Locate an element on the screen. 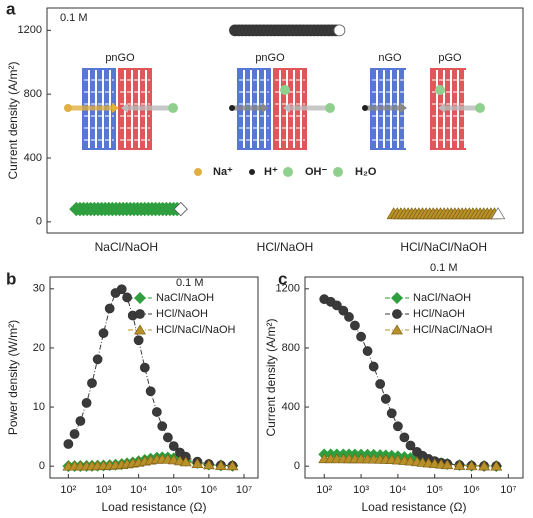 Image resolution: width=533 pixels, height=518 pixels. x-tick-label: NaCl/NaOH is located at coordinates (126, 247).